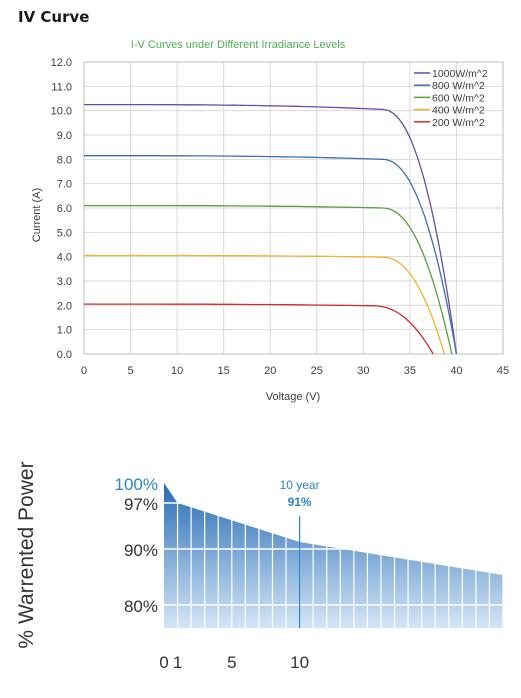  I want to click on iv-y-tick-label: 8.0, so click(64, 160).